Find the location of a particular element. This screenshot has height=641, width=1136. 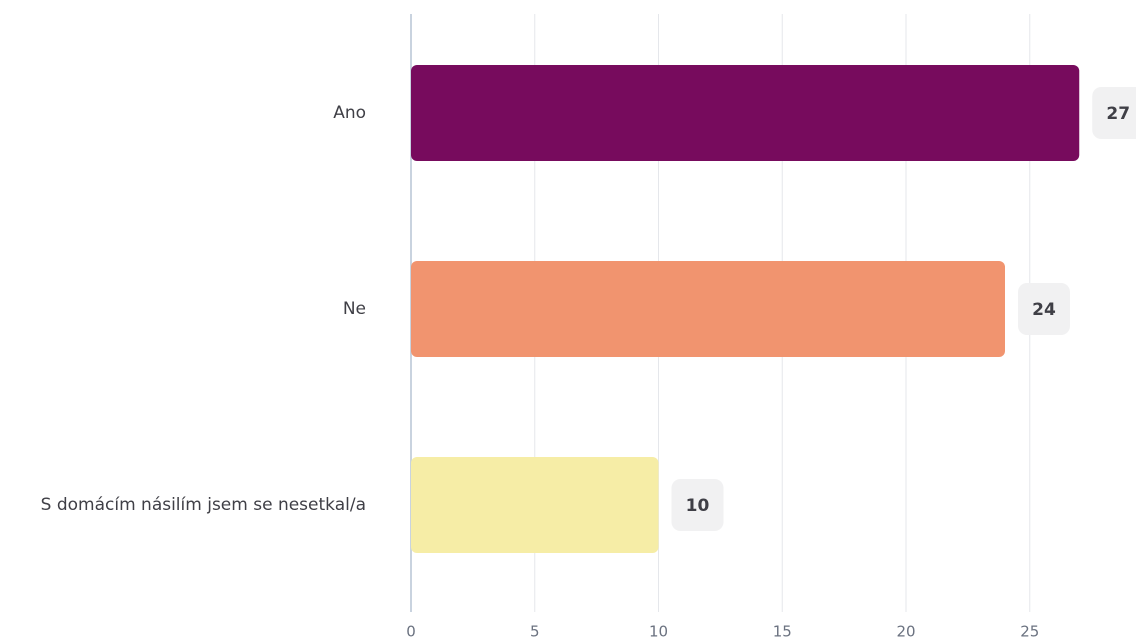

data-label-value: 24 is located at coordinates (1044, 310).